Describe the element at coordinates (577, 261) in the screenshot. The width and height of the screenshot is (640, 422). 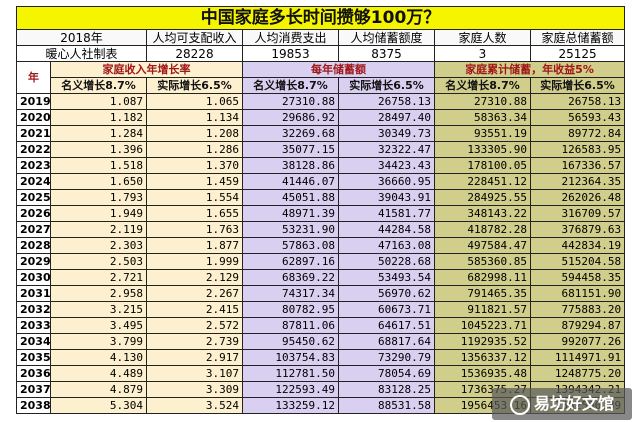
I see `cell-cumulative-real: 515204.58` at that location.